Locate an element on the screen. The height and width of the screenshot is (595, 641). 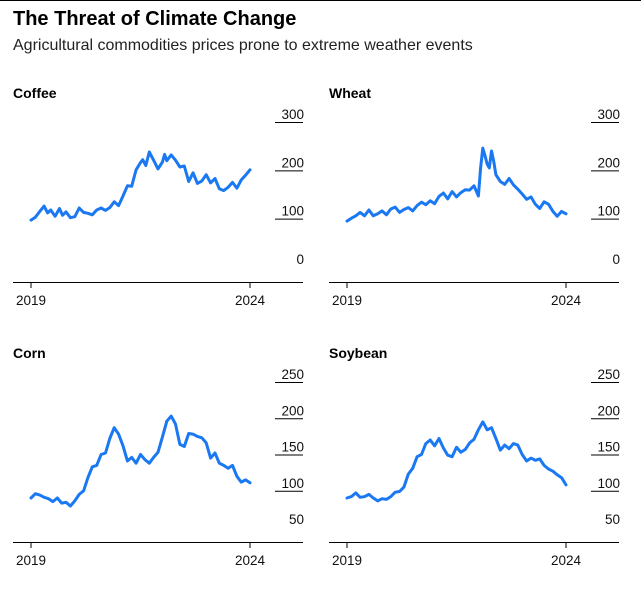
wheat-panel-title: Wheat is located at coordinates (350, 93).